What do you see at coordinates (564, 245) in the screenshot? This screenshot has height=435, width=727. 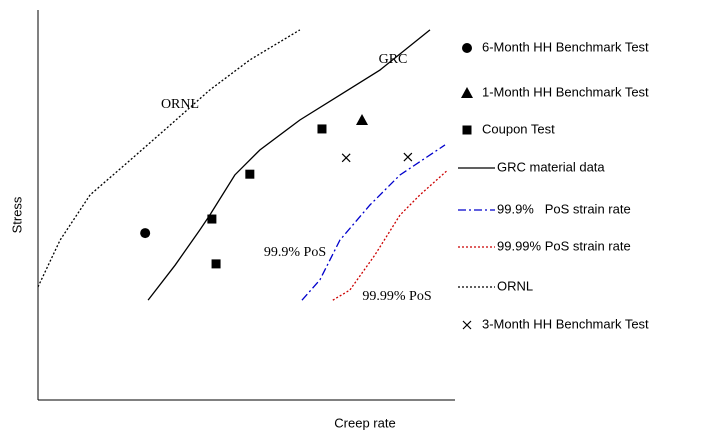 I see `legend-label: 99.99% PoS strain rate` at bounding box center [564, 245].